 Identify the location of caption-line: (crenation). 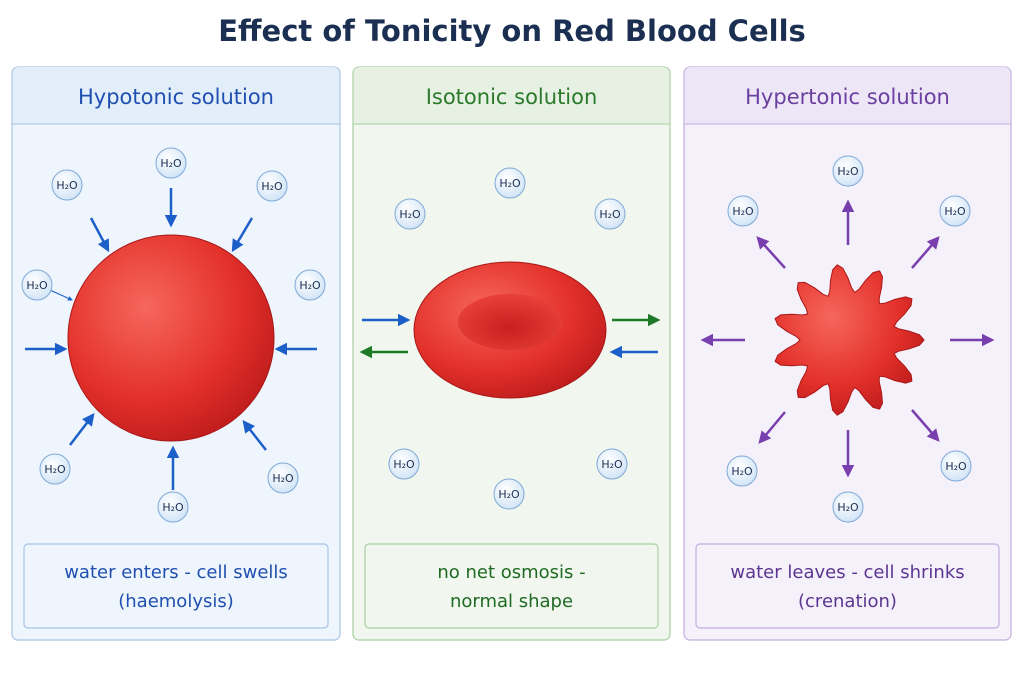
(847, 601).